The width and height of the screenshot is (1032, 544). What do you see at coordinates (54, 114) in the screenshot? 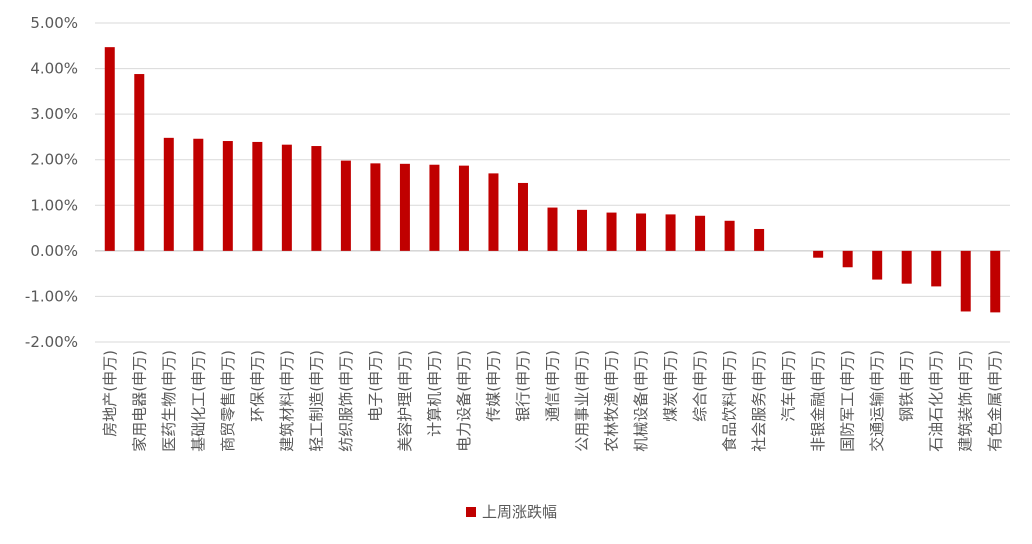
I see `y-tick-label: 3.00%` at bounding box center [54, 114].